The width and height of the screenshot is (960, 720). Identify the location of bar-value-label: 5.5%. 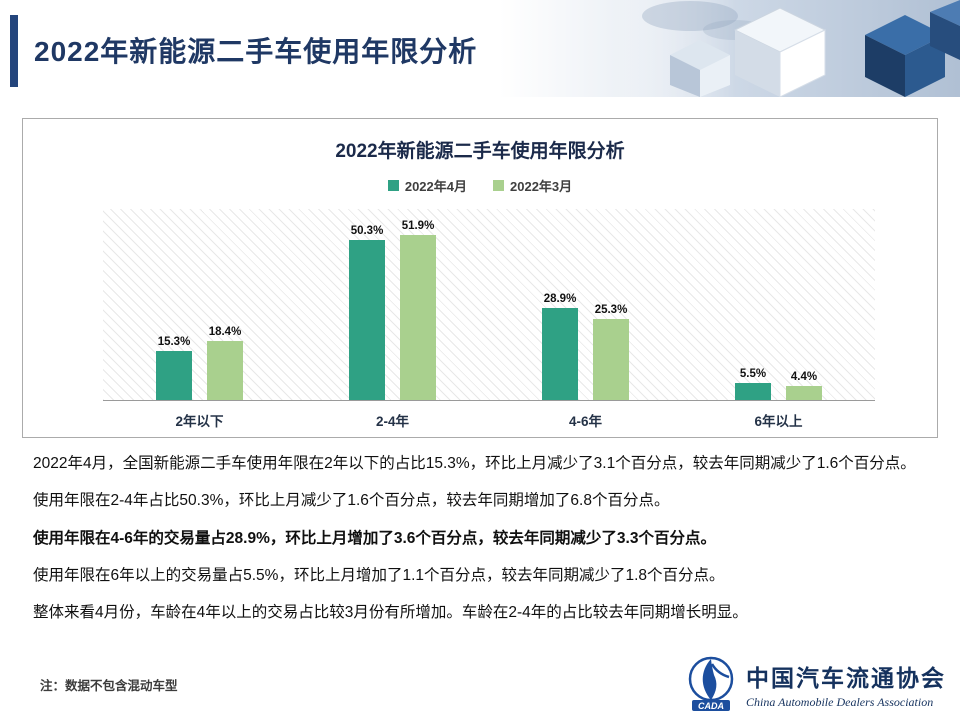
(753, 373).